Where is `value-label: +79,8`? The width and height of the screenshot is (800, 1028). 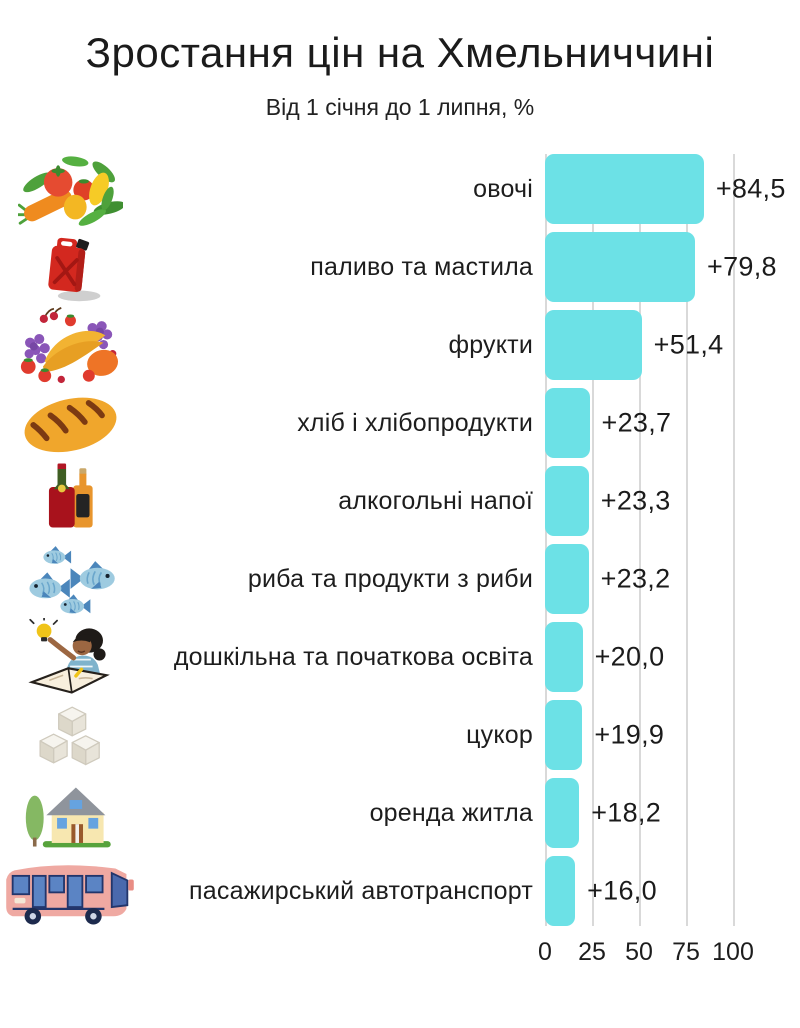 value-label: +79,8 is located at coordinates (742, 266).